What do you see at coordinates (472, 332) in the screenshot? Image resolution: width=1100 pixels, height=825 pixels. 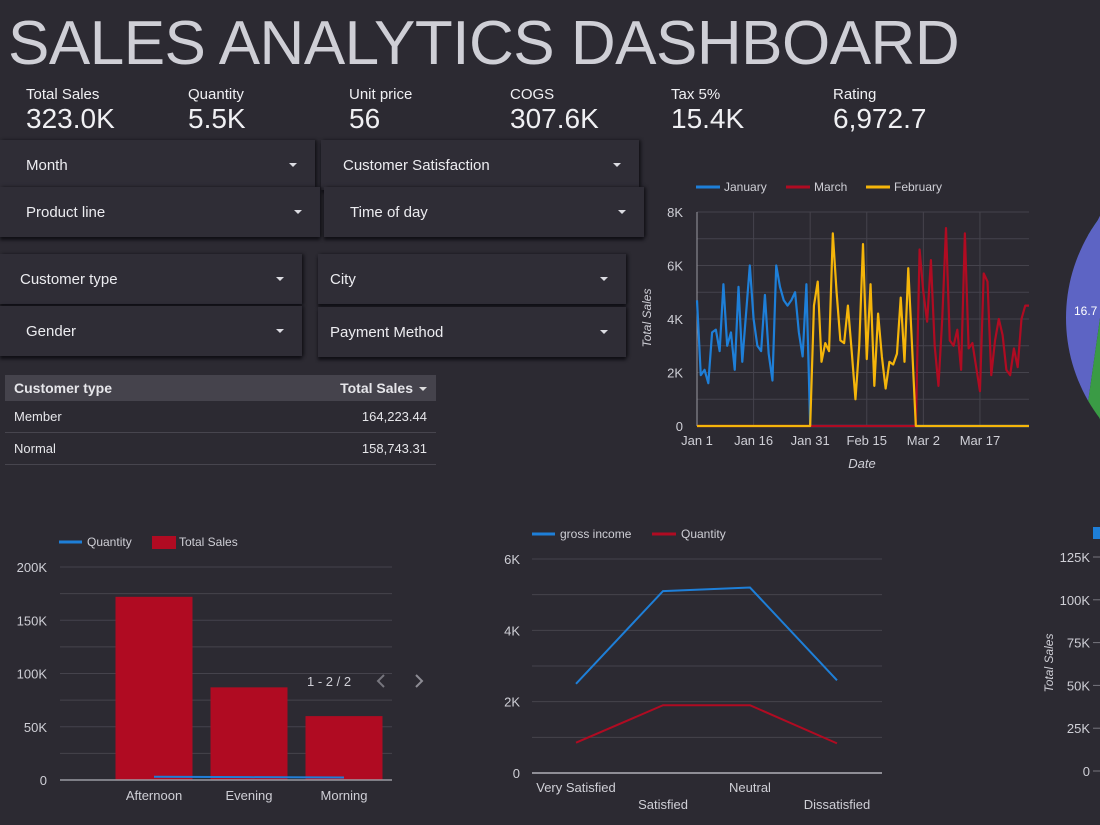 I see `filter-payment-method: Payment Method` at bounding box center [472, 332].